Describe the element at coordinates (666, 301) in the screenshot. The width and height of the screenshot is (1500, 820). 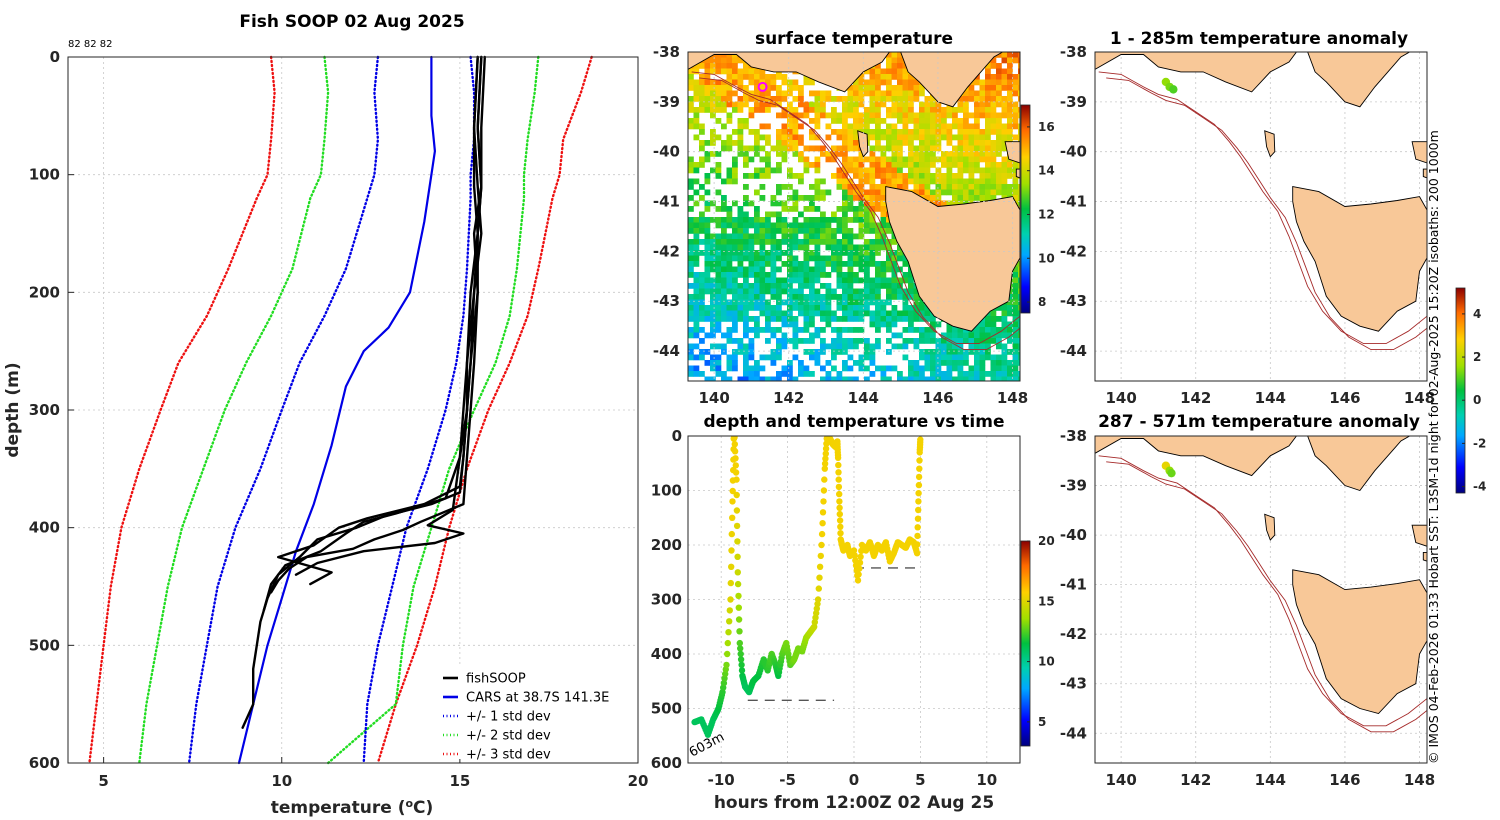
I see `sst-ytick-label: -43` at that location.